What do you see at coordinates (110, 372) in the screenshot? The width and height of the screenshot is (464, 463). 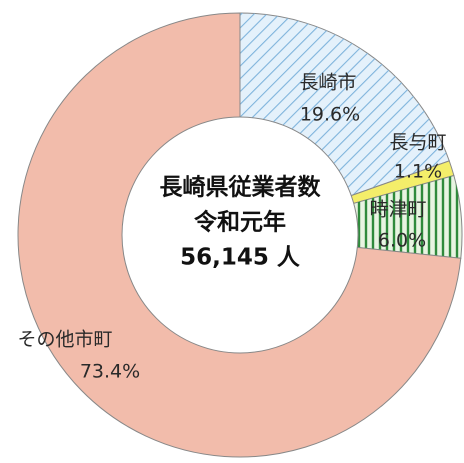 I see `value-label: 73.4%` at bounding box center [110, 372].